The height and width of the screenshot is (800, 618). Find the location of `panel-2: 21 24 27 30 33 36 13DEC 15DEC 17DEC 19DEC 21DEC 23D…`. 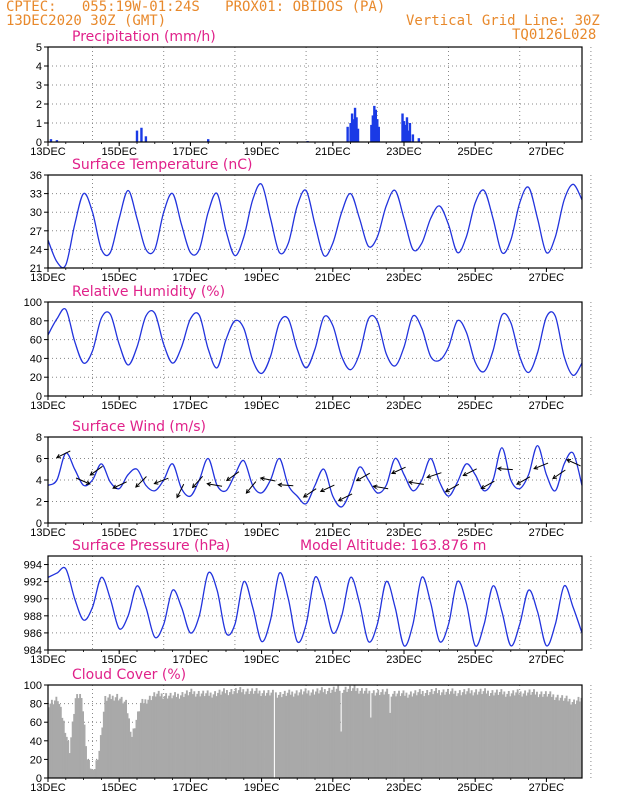

panel-2: 21 24 27 30 33 36 13DEC 15DEC 17DEC 19DEC 21DEC 23D… is located at coordinates (311, 220).